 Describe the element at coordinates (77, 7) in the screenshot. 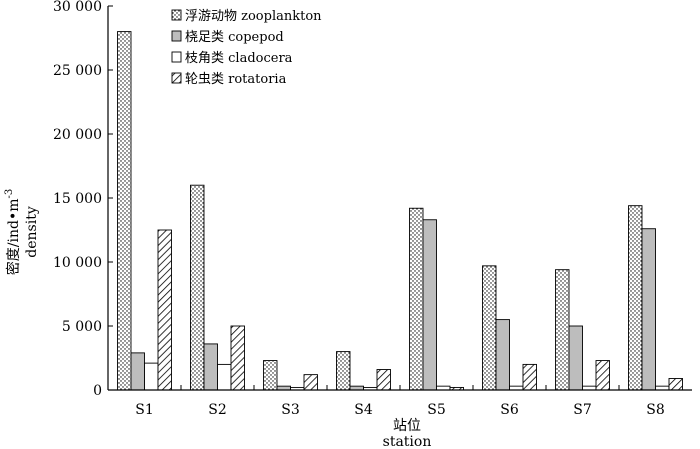

I see `y-tick-label: 30 000` at that location.